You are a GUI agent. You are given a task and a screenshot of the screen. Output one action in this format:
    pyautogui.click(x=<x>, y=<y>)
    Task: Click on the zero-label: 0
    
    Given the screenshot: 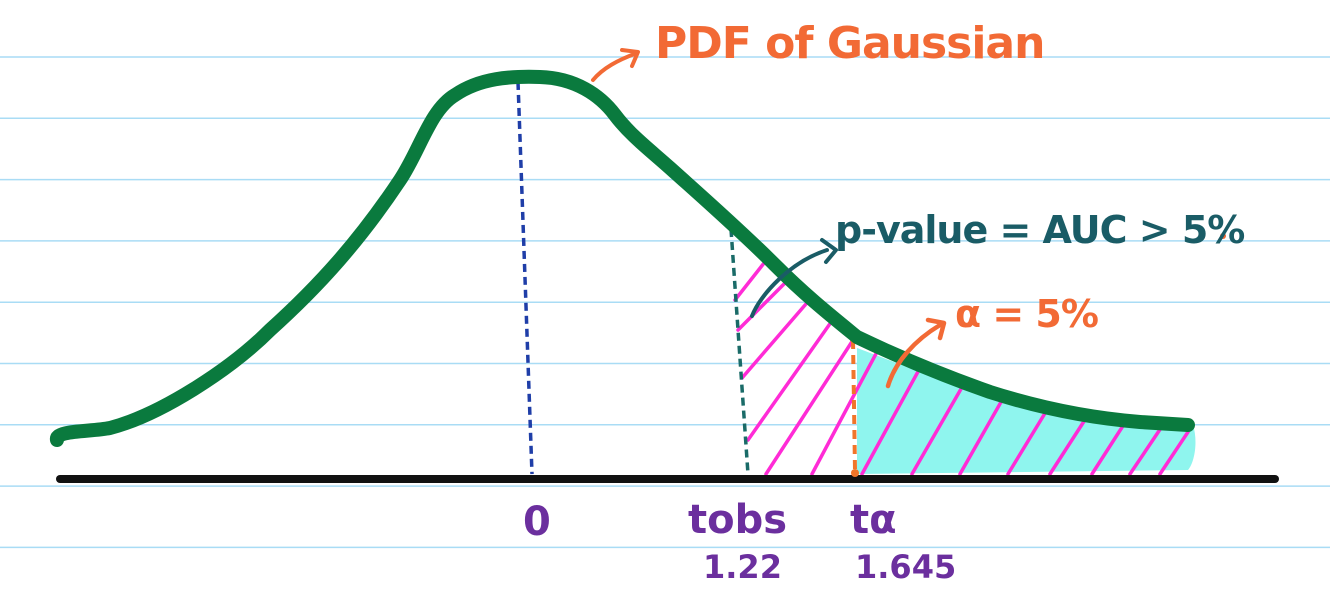 What is the action you would take?
    pyautogui.click(x=537, y=522)
    